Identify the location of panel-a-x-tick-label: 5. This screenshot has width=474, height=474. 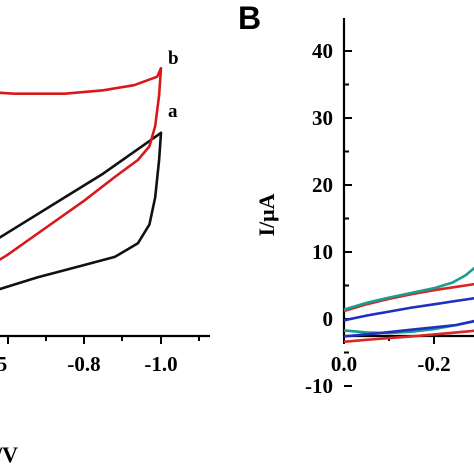
(3, 364).